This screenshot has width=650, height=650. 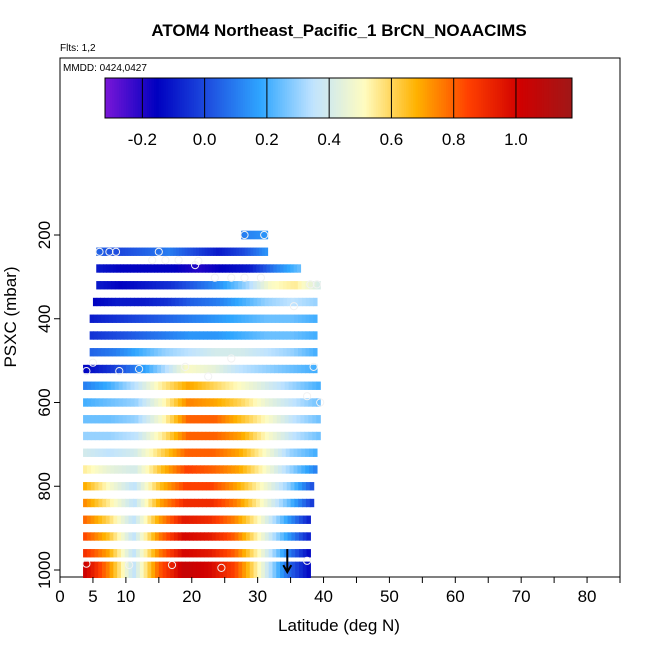 What do you see at coordinates (307, 396) in the screenshot?
I see `sample-point` at bounding box center [307, 396].